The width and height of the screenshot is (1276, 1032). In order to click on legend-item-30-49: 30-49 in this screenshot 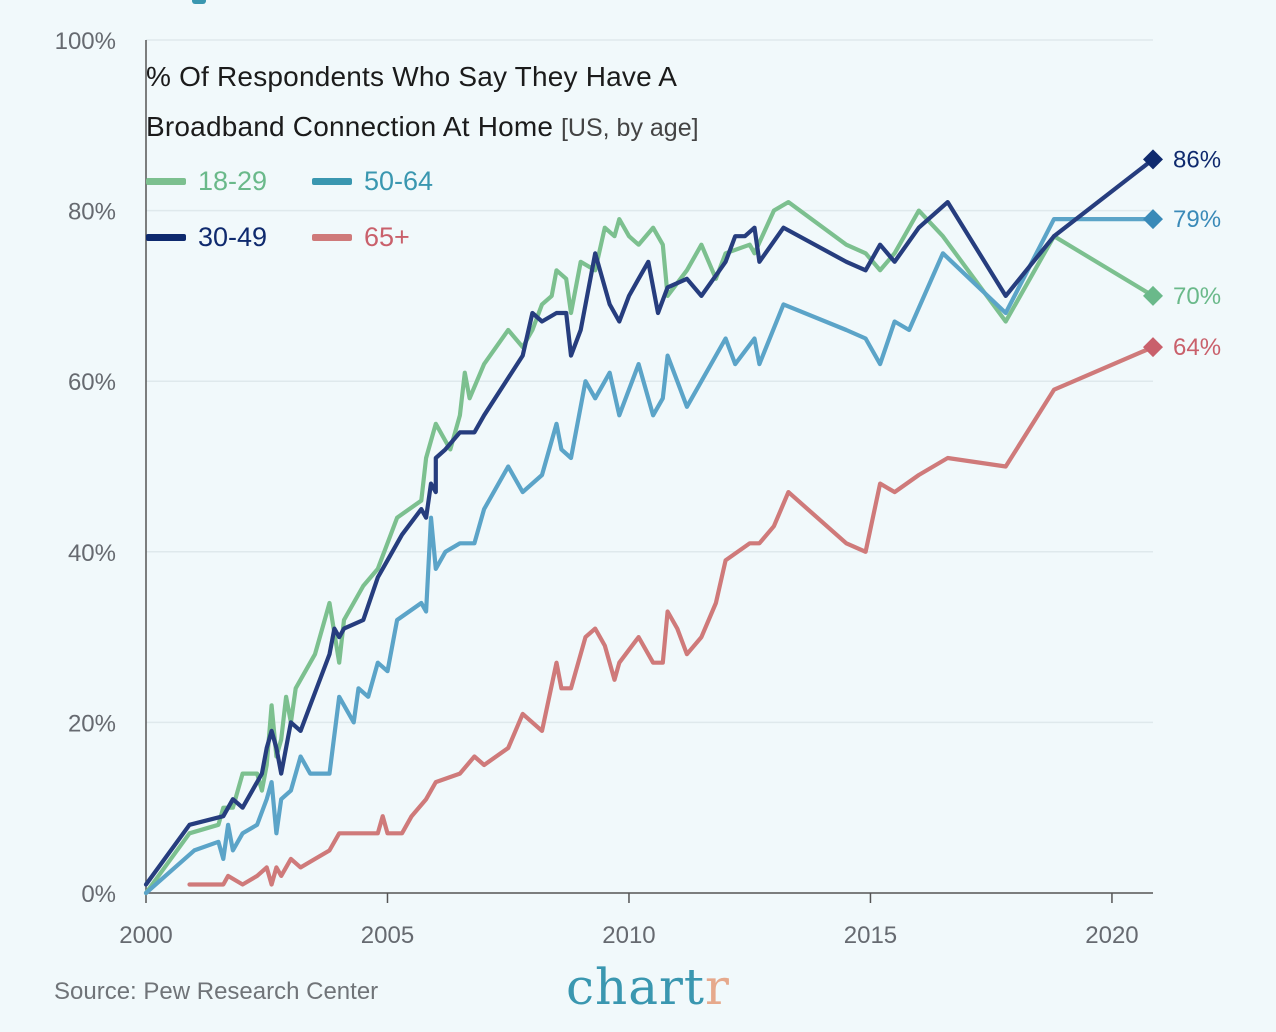, I will do `click(206, 237)`.